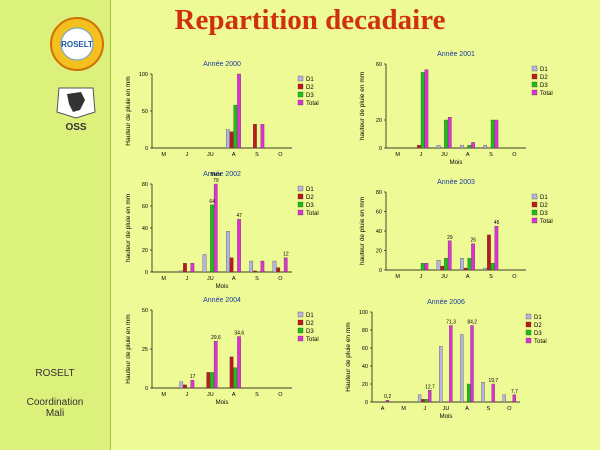  I want to click on data-label-line: 84,2, so click(472, 323).